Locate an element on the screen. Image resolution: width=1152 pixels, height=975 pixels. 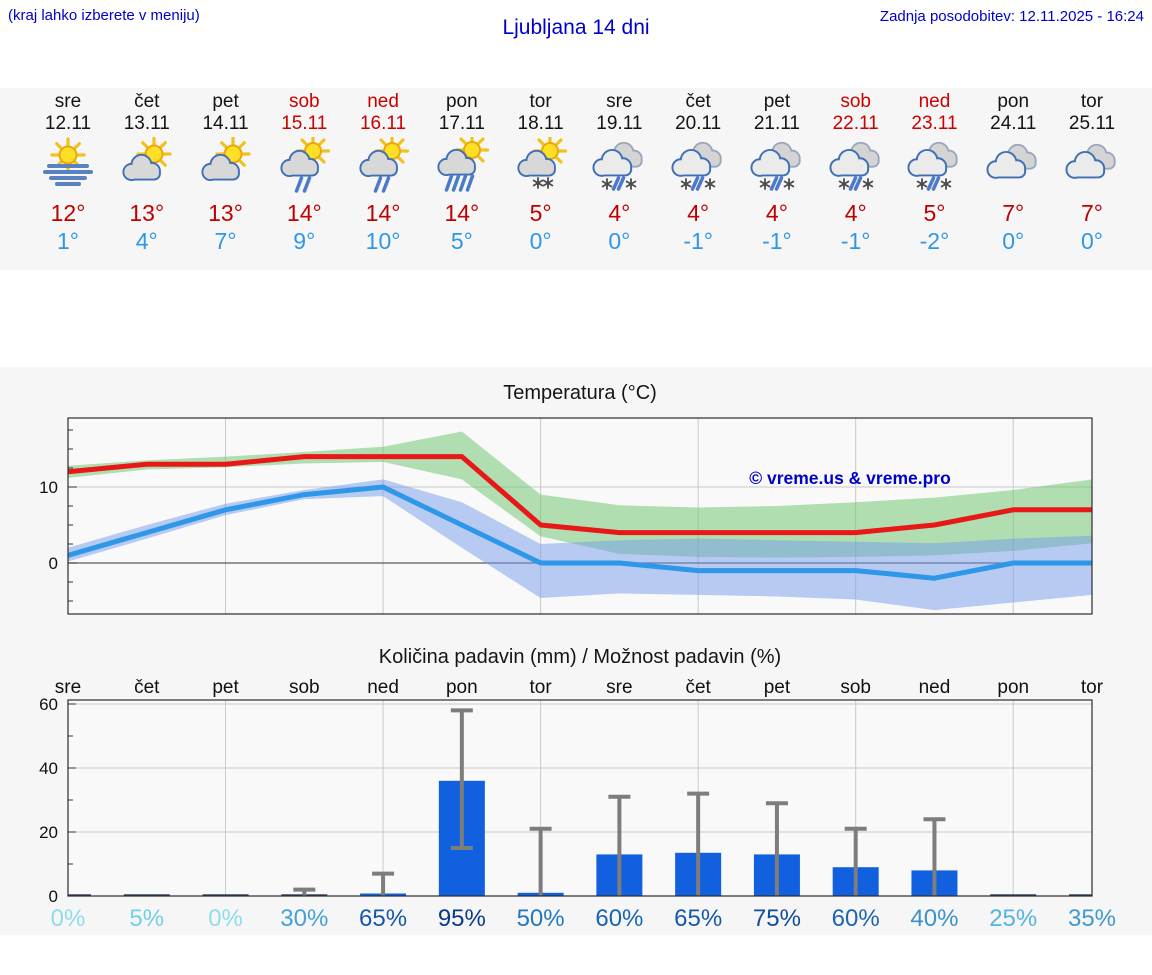
precip-probability-label: 35% is located at coordinates (1092, 918).